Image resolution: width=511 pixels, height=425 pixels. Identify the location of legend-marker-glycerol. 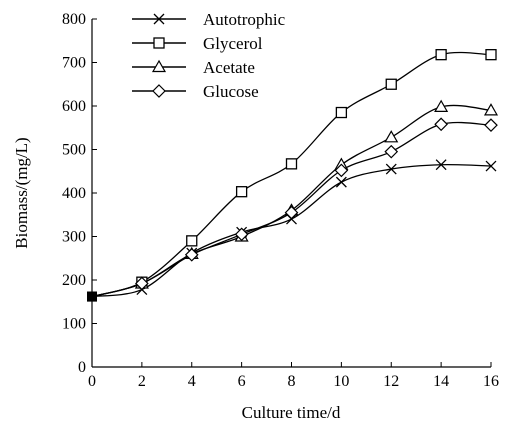
(159, 43).